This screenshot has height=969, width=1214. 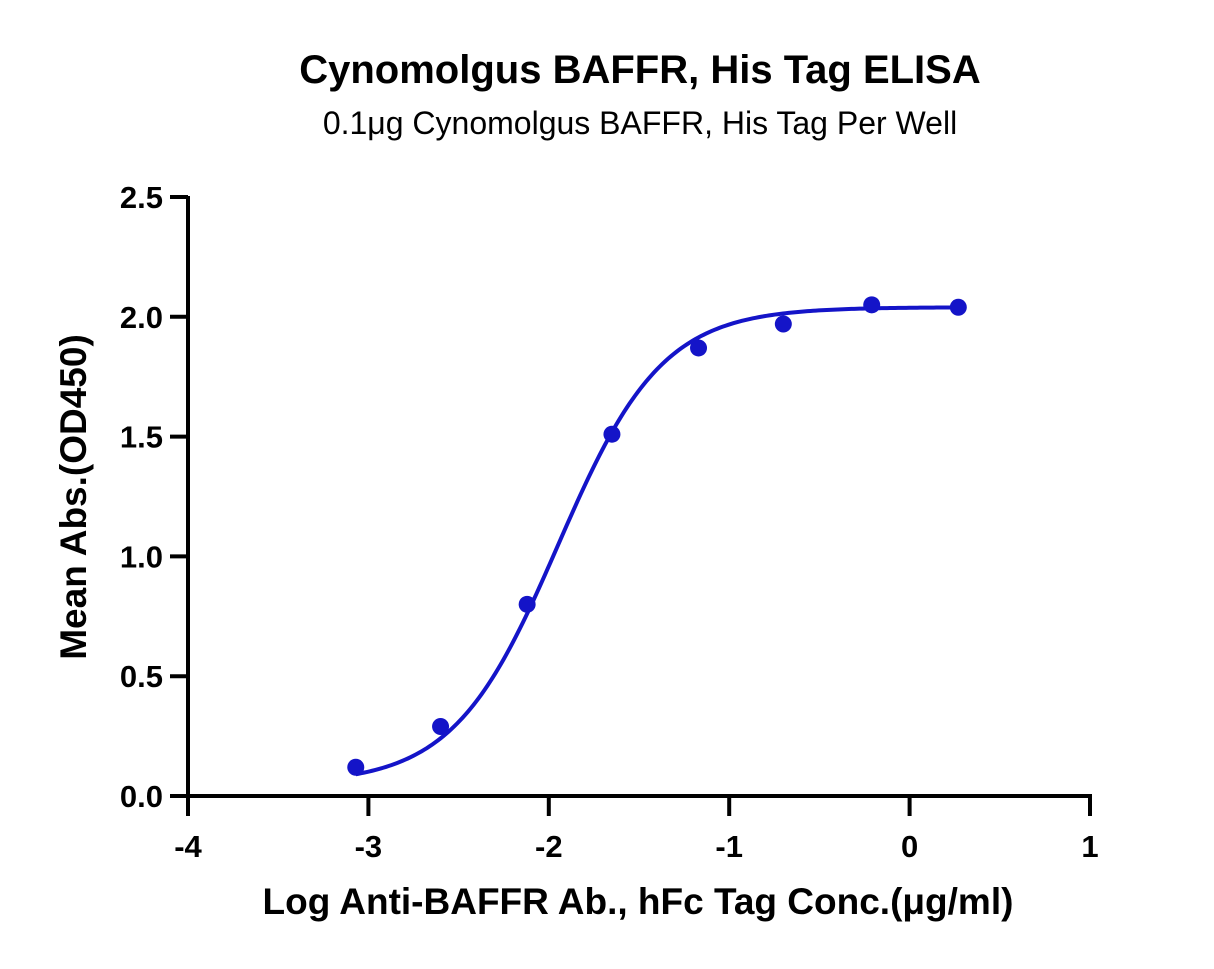 I want to click on y-tick-label: 2.5, so click(x=141, y=197).